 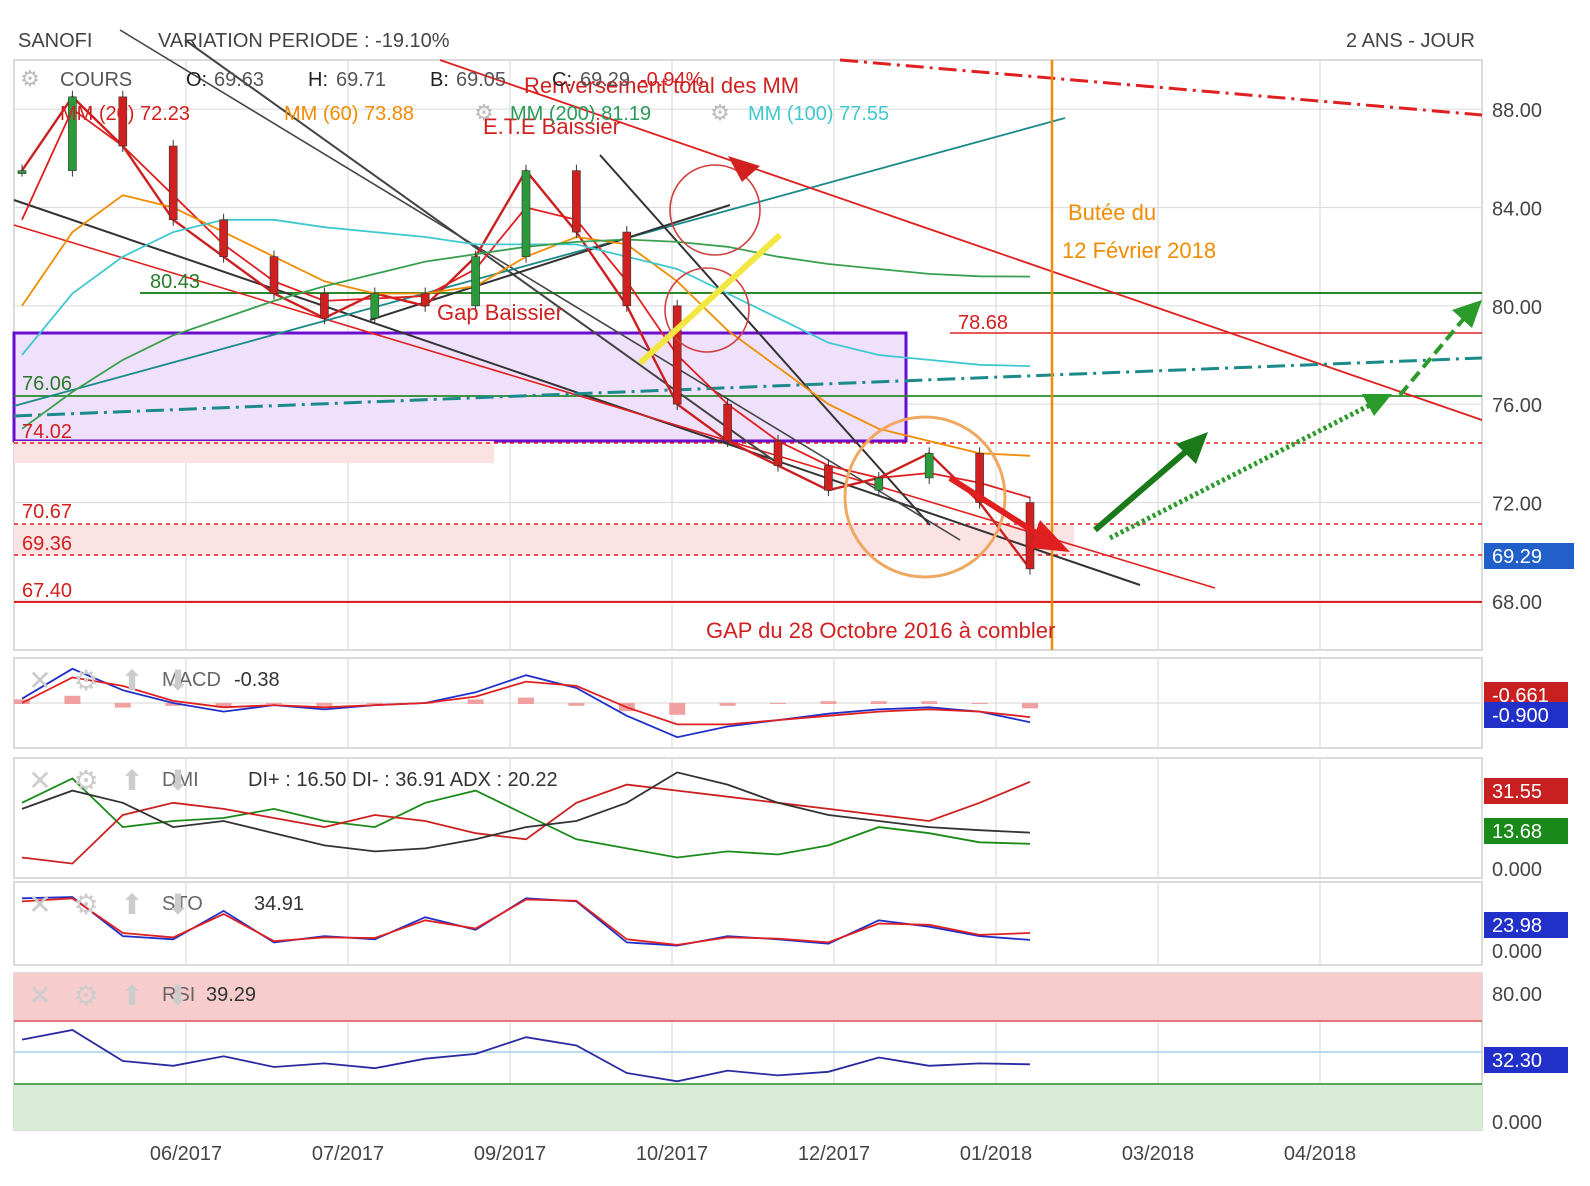 I want to click on gap-circle, so click(x=707, y=310).